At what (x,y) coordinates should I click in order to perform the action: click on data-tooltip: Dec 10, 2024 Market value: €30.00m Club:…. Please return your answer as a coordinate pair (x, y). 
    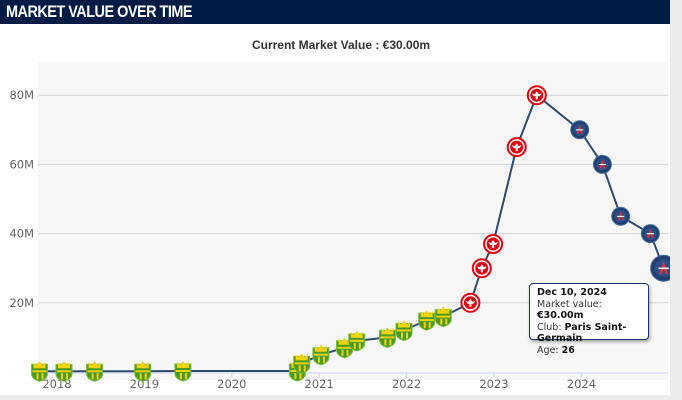
    Looking at the image, I should click on (589, 319).